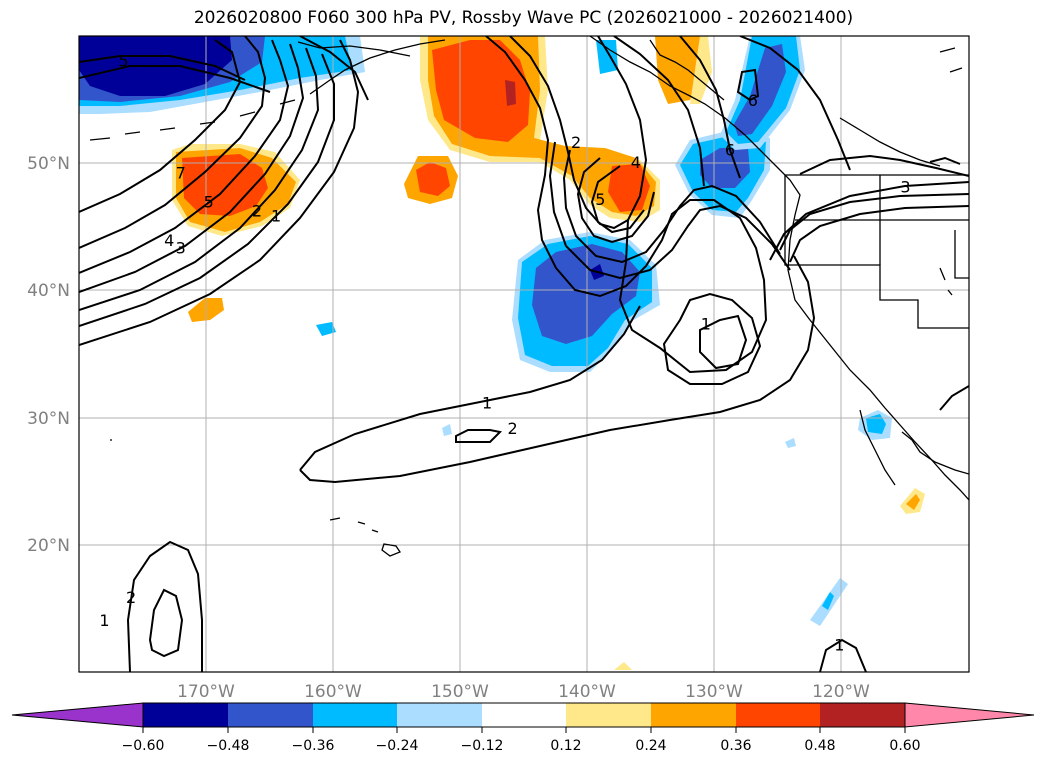  I want to click on negative-anomaly-central-blue, so click(586, 294).